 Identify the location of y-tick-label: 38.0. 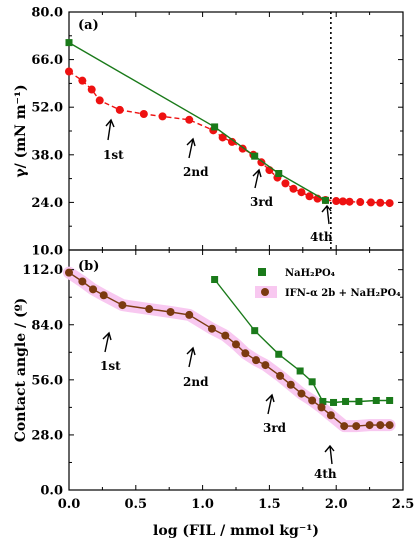
(47, 155).